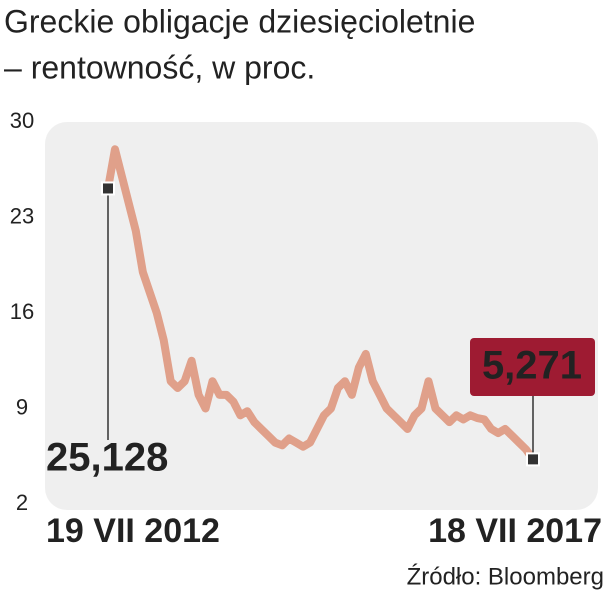  What do you see at coordinates (22, 311) in the screenshot?
I see `y-tick-label: 16` at bounding box center [22, 311].